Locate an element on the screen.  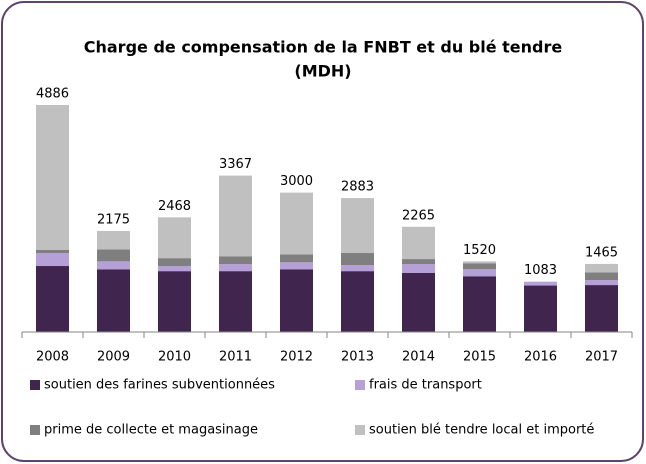
chart-subtitle: (MDH) is located at coordinates (322, 71).